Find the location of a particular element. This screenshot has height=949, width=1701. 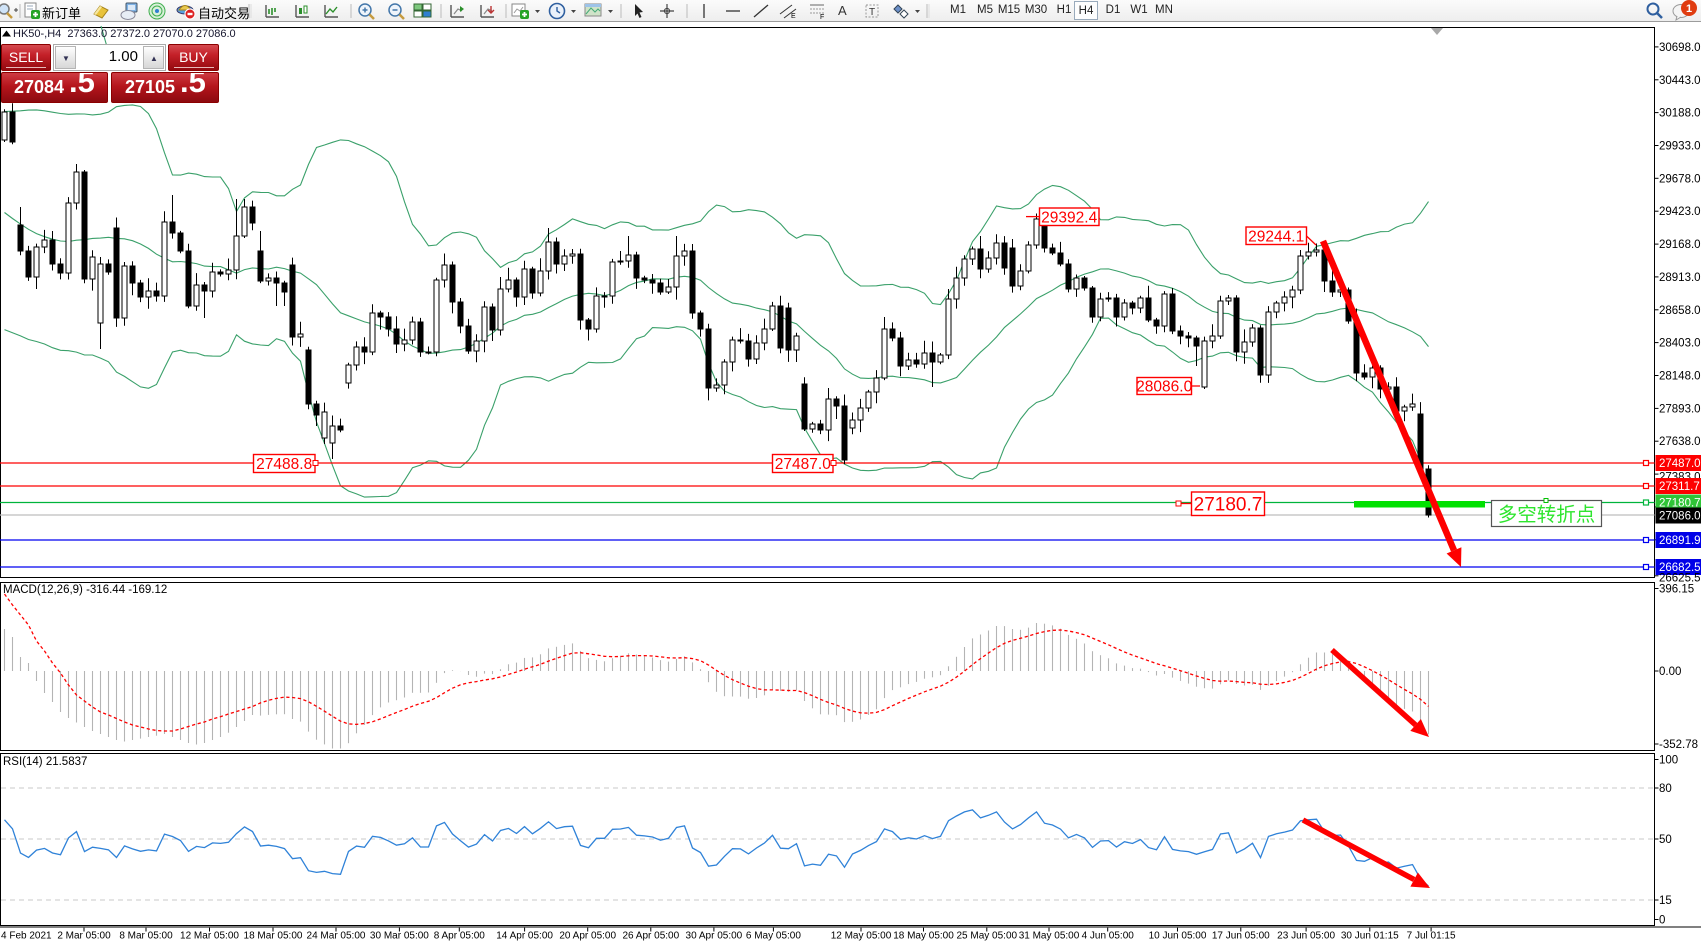

svg-text: 30 Mar 05:00 is located at coordinates (399, 936).